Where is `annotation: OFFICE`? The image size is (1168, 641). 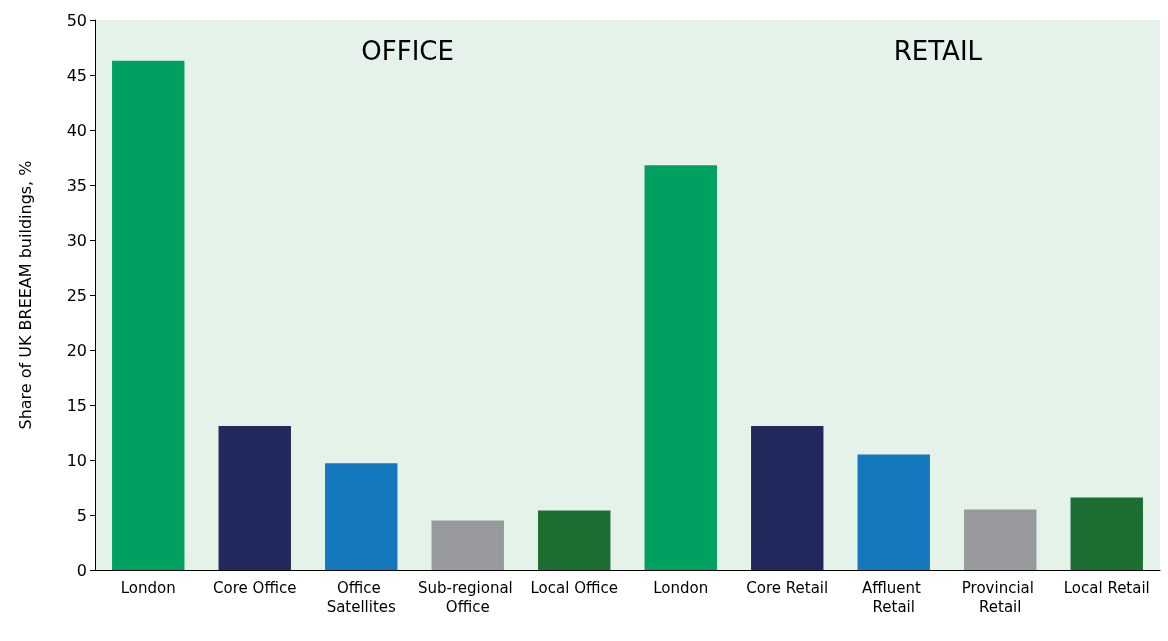
annotation: OFFICE is located at coordinates (407, 51).